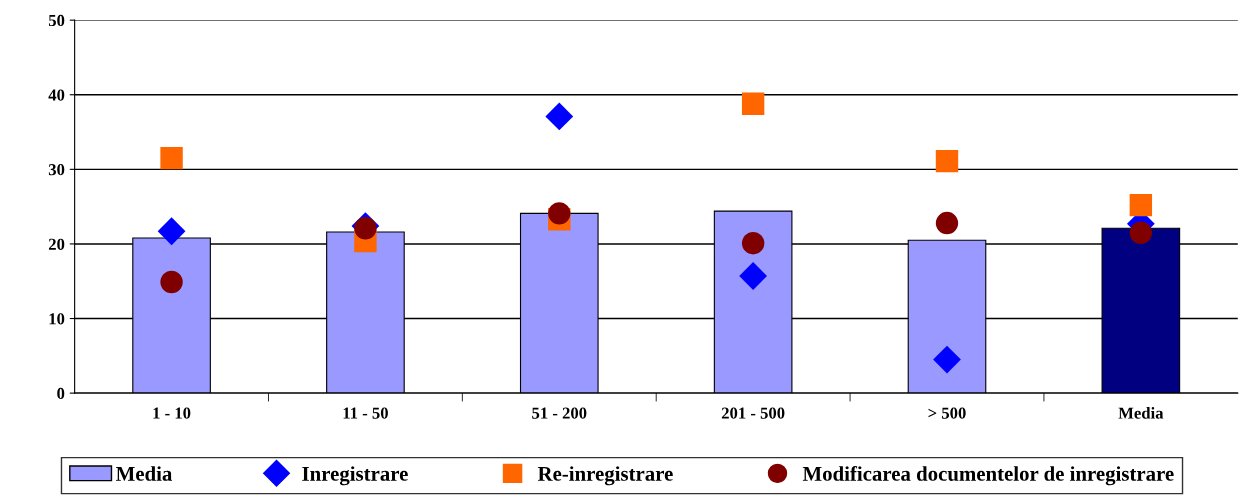  Describe the element at coordinates (172, 413) in the screenshot. I see `x-tick-label: 1 - 10` at that location.